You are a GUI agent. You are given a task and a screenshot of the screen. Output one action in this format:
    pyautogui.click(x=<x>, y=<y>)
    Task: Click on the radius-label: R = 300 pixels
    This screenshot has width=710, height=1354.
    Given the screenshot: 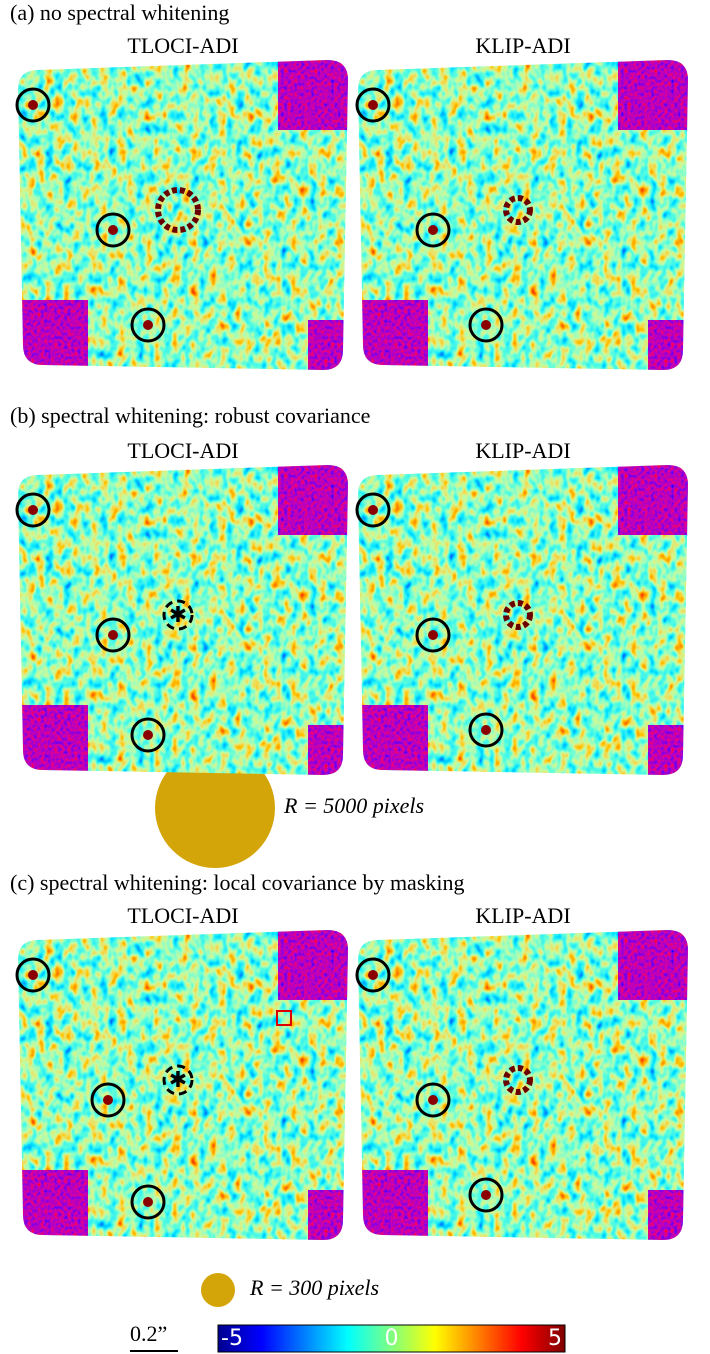 What is the action you would take?
    pyautogui.click(x=314, y=1287)
    